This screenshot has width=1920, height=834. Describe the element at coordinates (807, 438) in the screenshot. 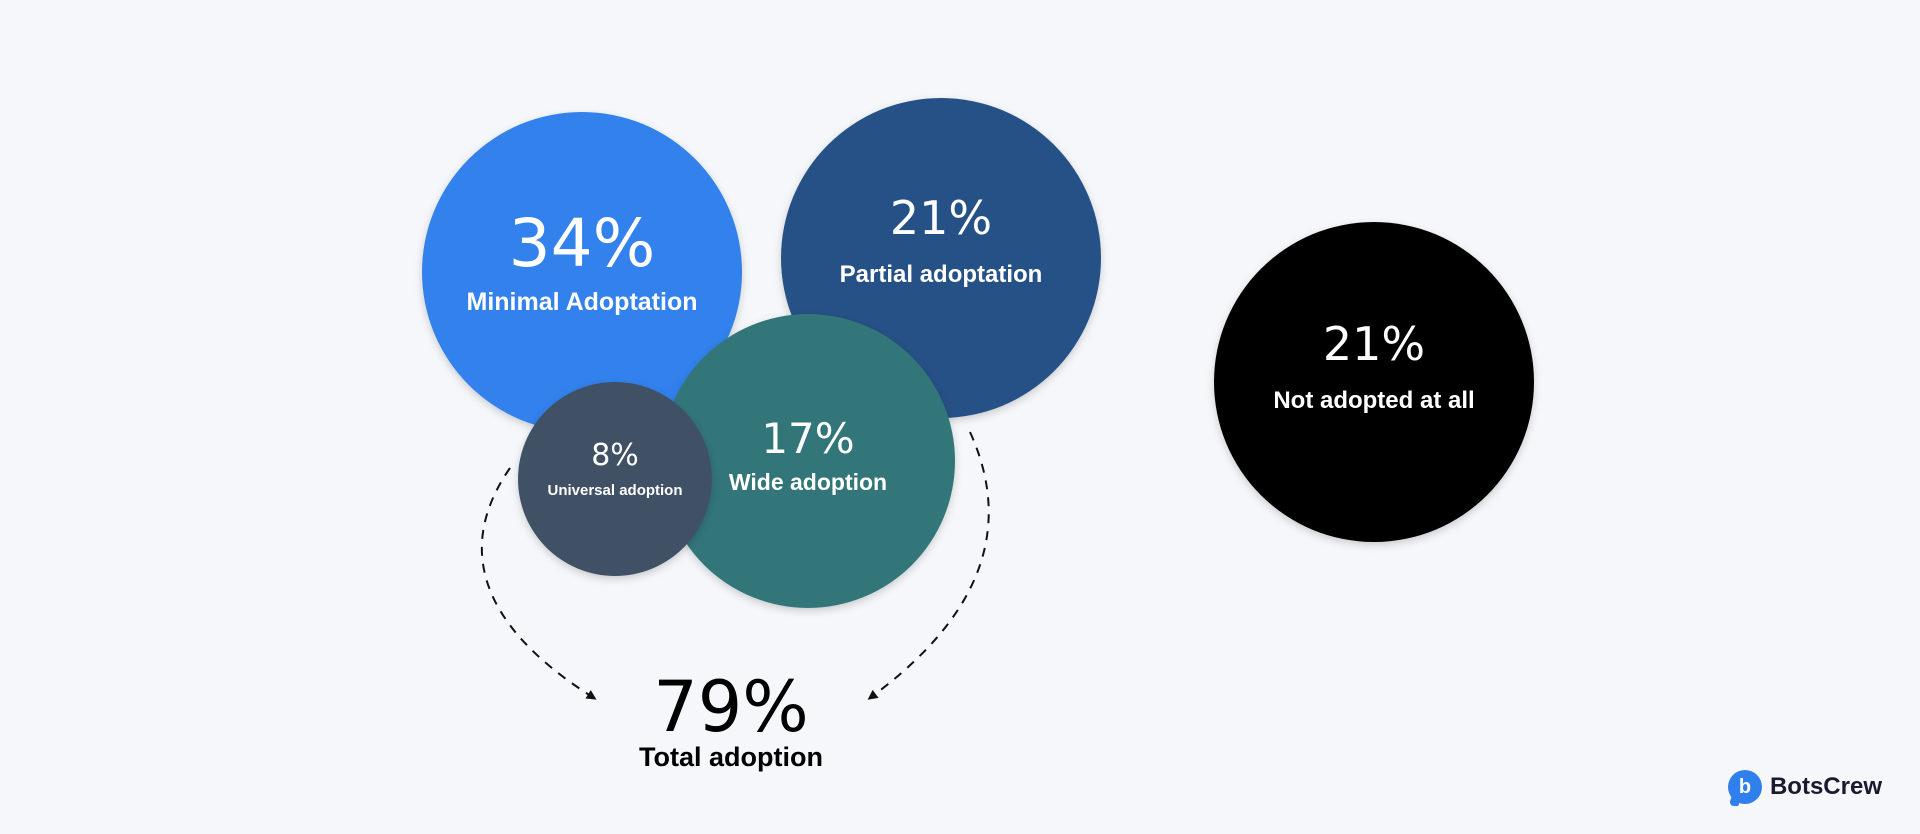

I see `bubble-value: 17%` at that location.